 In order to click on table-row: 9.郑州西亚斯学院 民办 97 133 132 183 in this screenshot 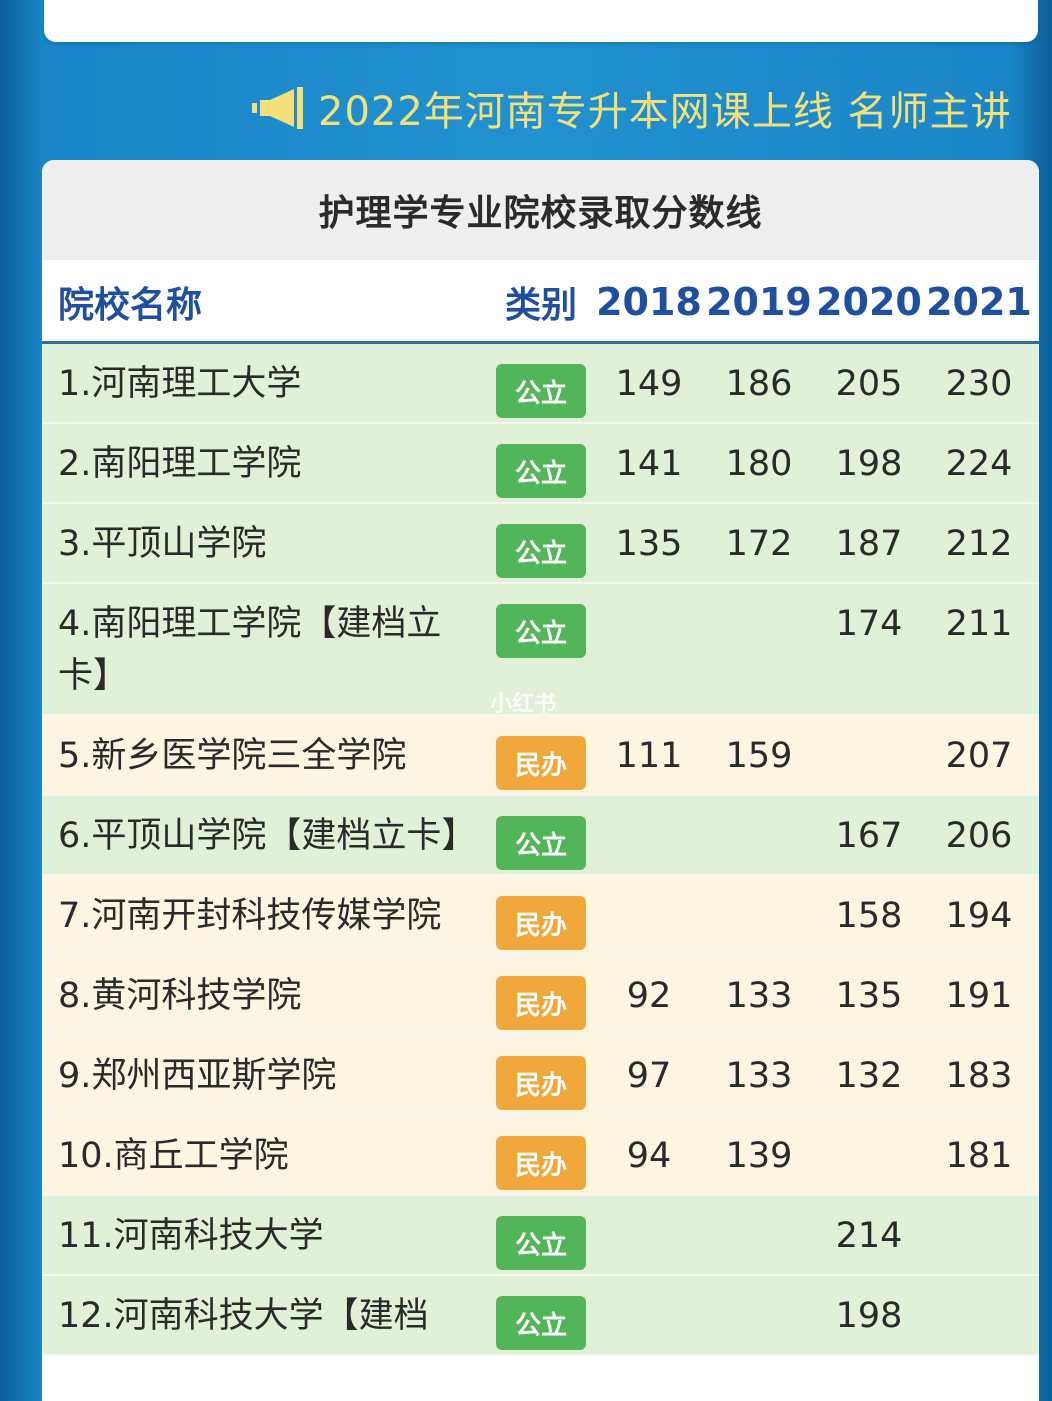, I will do `click(540, 1076)`.